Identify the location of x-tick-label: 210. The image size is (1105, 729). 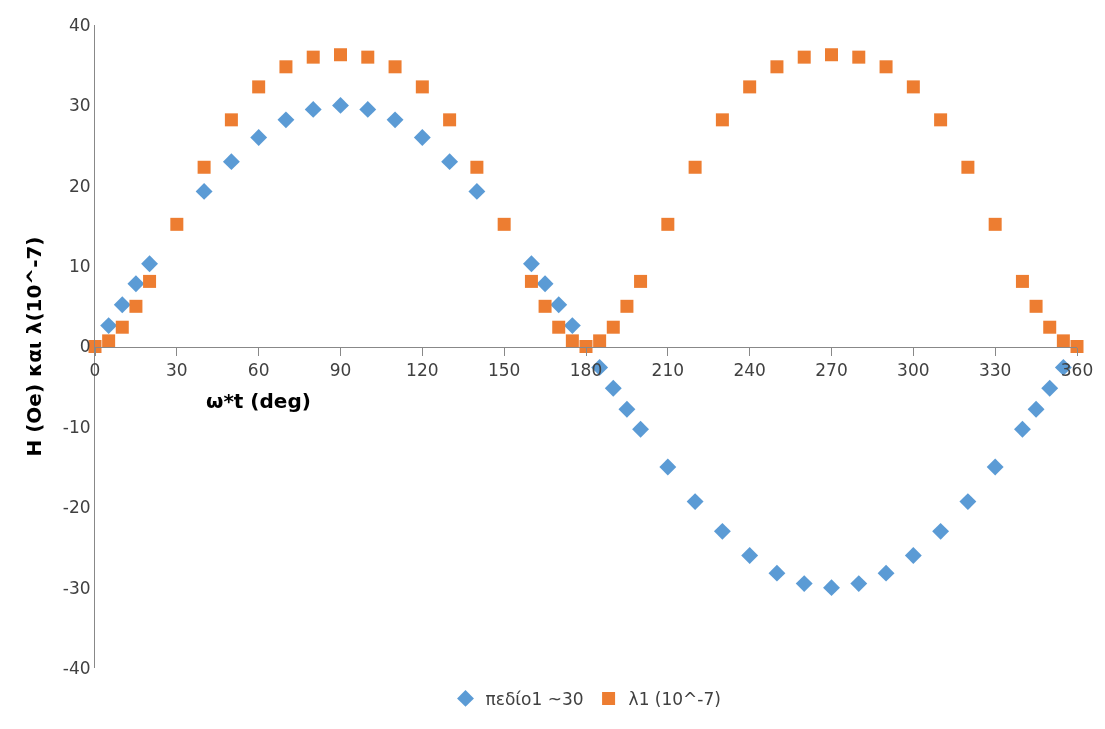
(668, 369).